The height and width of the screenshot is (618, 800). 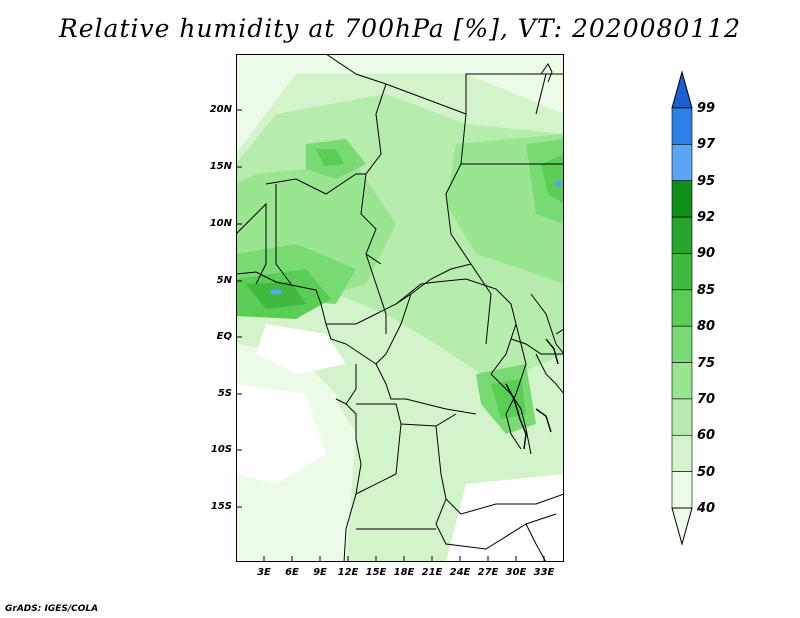 I want to click on lat-label-15n: 15N, so click(x=220, y=166).